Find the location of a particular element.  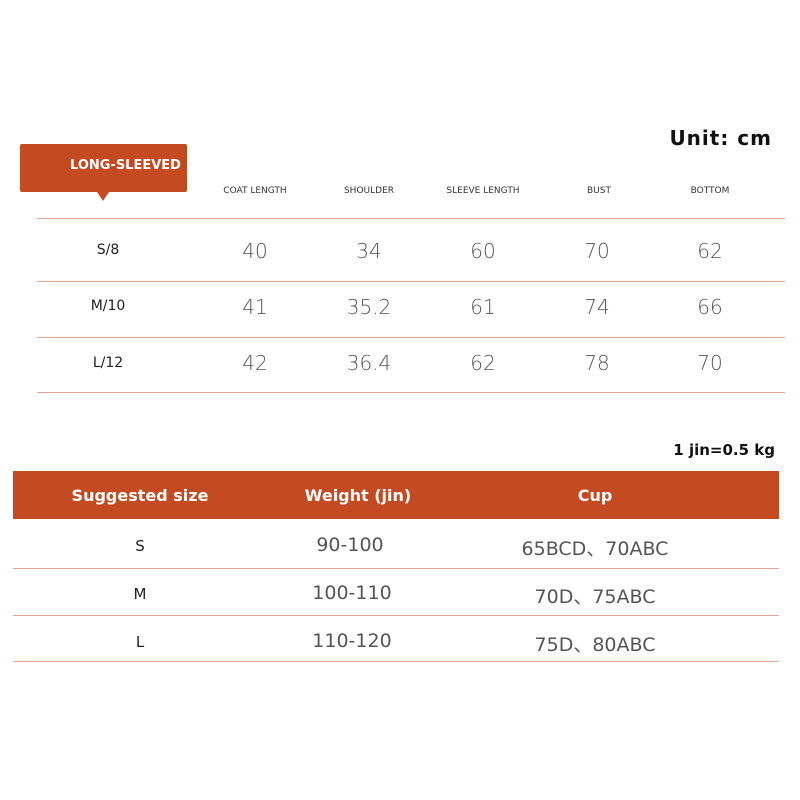

conversion-note: 1 jin=0.5 kg is located at coordinates (724, 450).